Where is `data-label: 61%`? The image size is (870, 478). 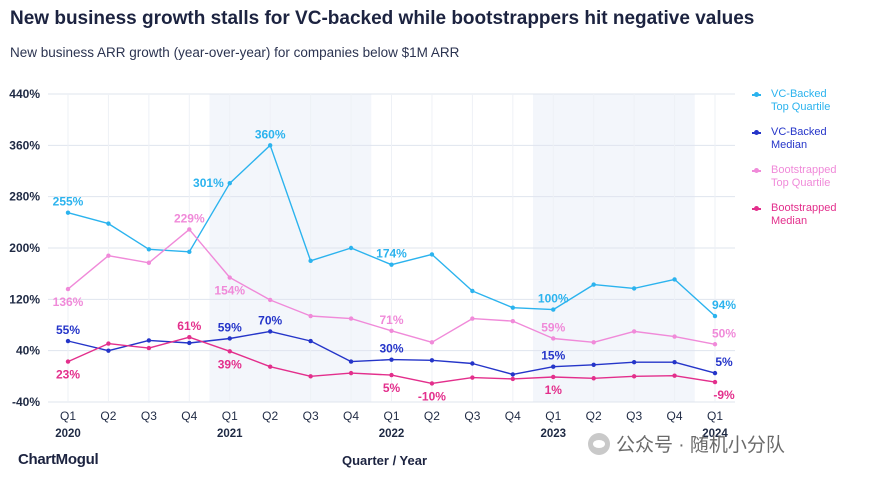 data-label: 61% is located at coordinates (189, 326).